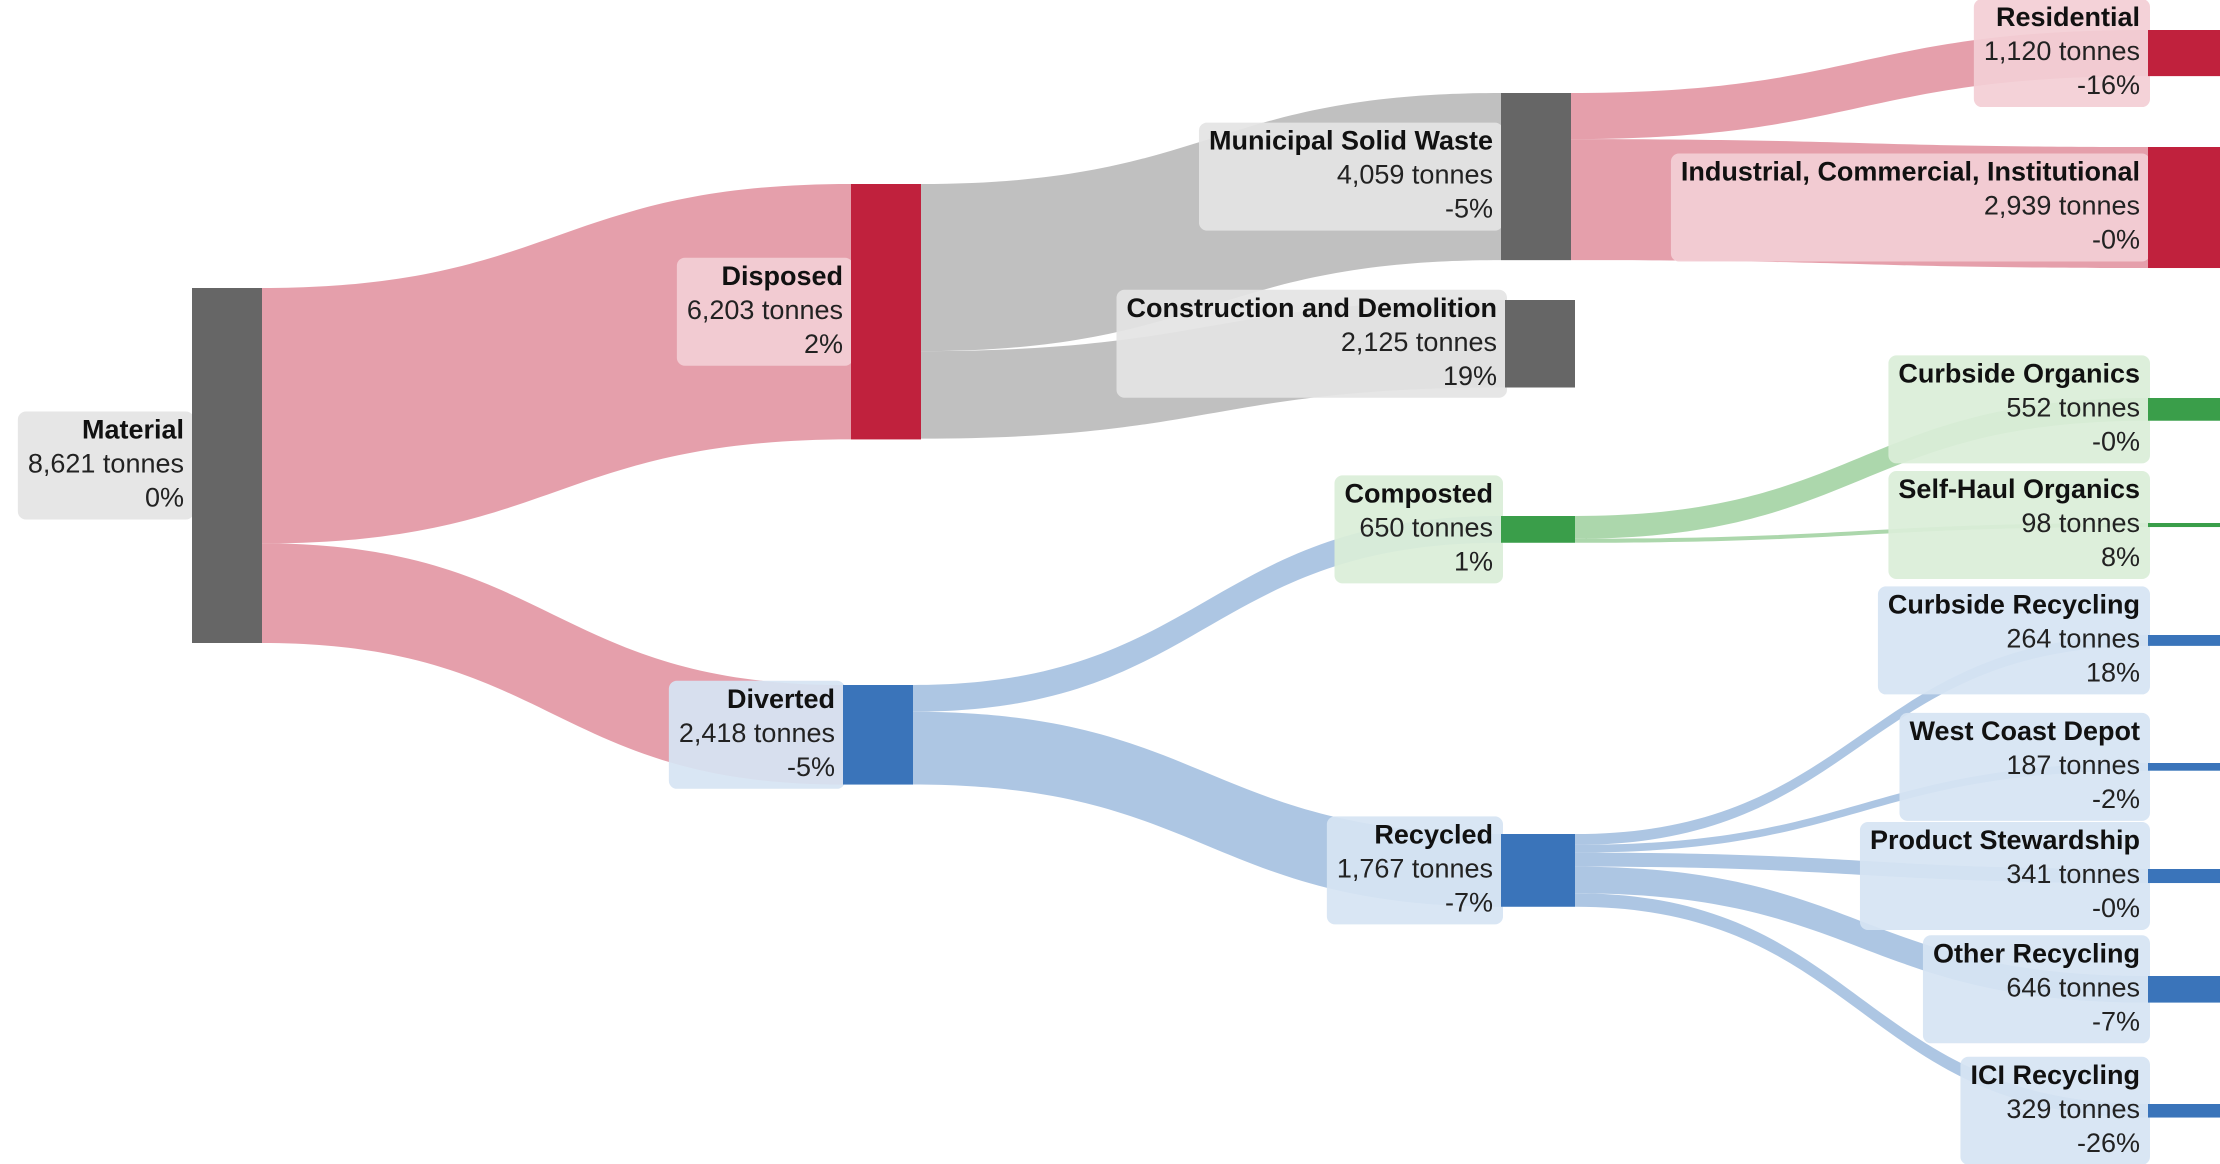 The height and width of the screenshot is (1164, 2220). I want to click on label-diverted: Diverted 2,418 tonnes -5%, so click(756, 734).